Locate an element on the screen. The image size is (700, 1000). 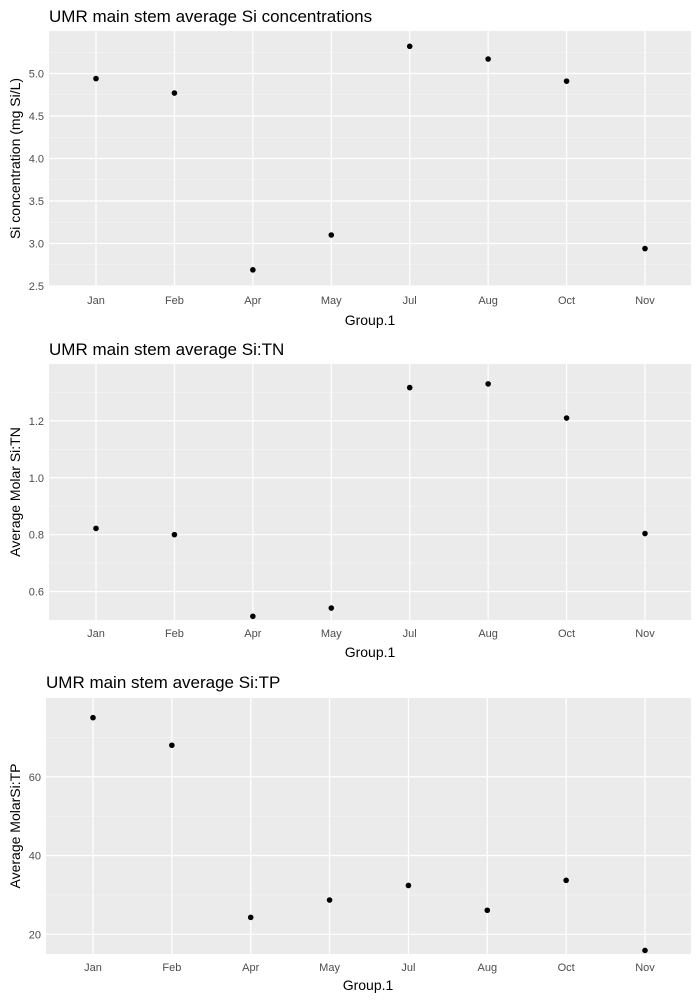
y-tick-label: 4.0 is located at coordinates (36, 160).